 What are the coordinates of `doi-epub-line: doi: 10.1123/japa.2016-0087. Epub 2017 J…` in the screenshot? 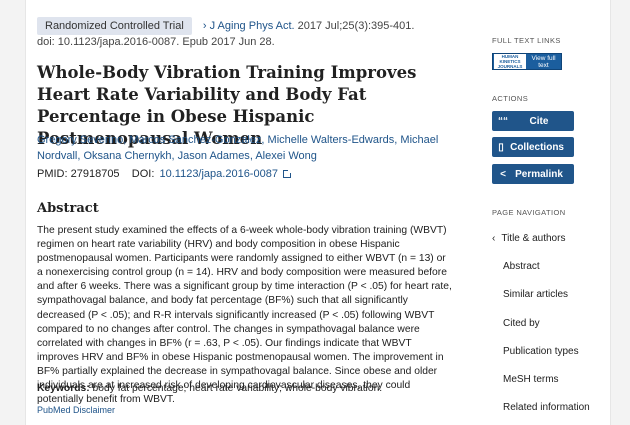 It's located at (156, 42).